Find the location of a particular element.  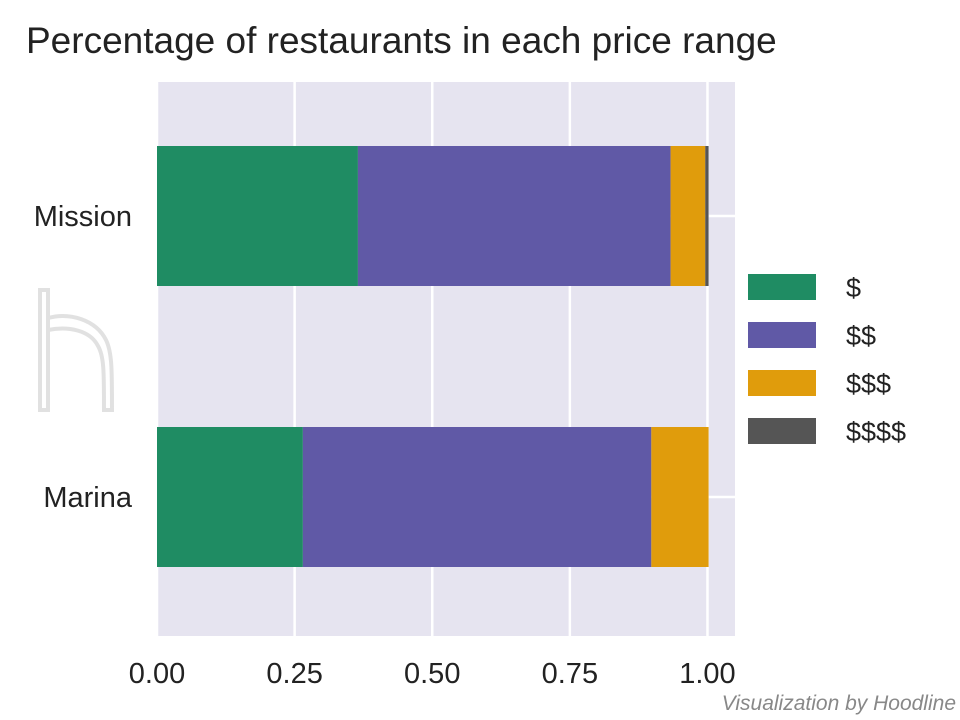

x-tick-label-1: 0.25 is located at coordinates (294, 674).